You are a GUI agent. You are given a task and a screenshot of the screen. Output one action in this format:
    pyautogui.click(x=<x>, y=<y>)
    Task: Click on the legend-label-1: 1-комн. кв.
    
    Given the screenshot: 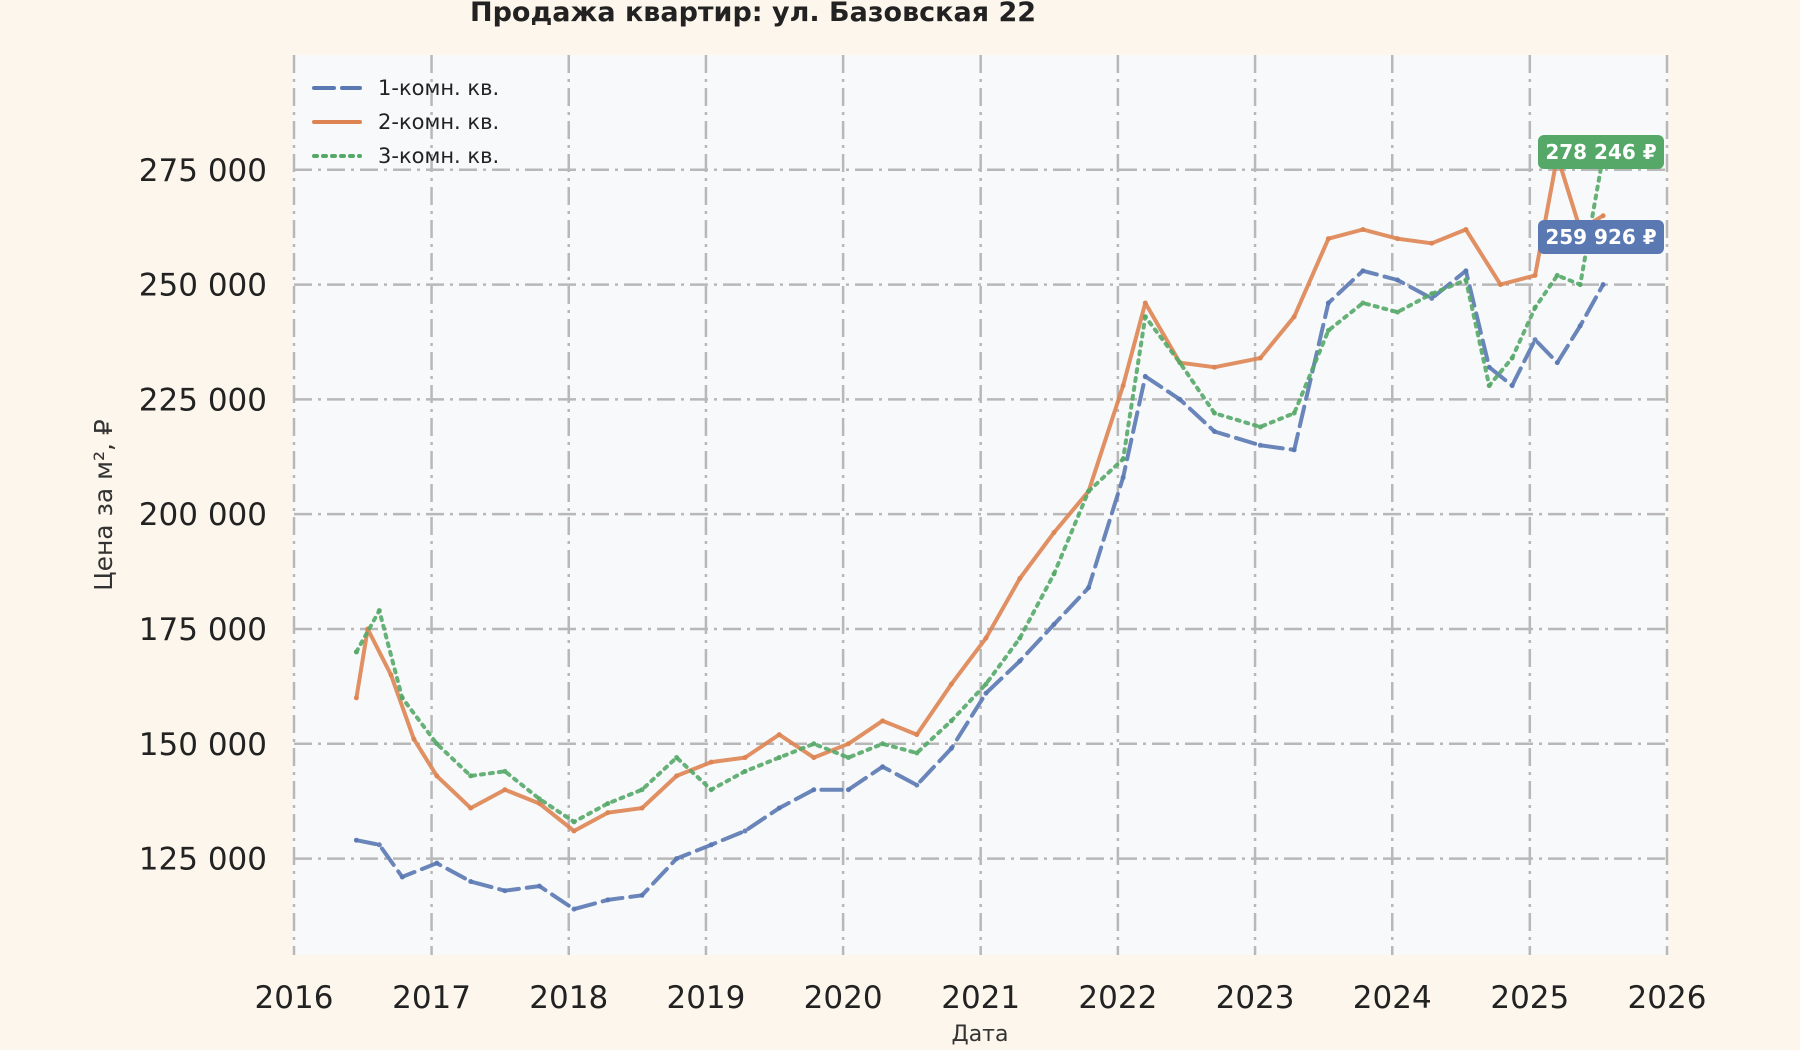 What is the action you would take?
    pyautogui.click(x=438, y=88)
    